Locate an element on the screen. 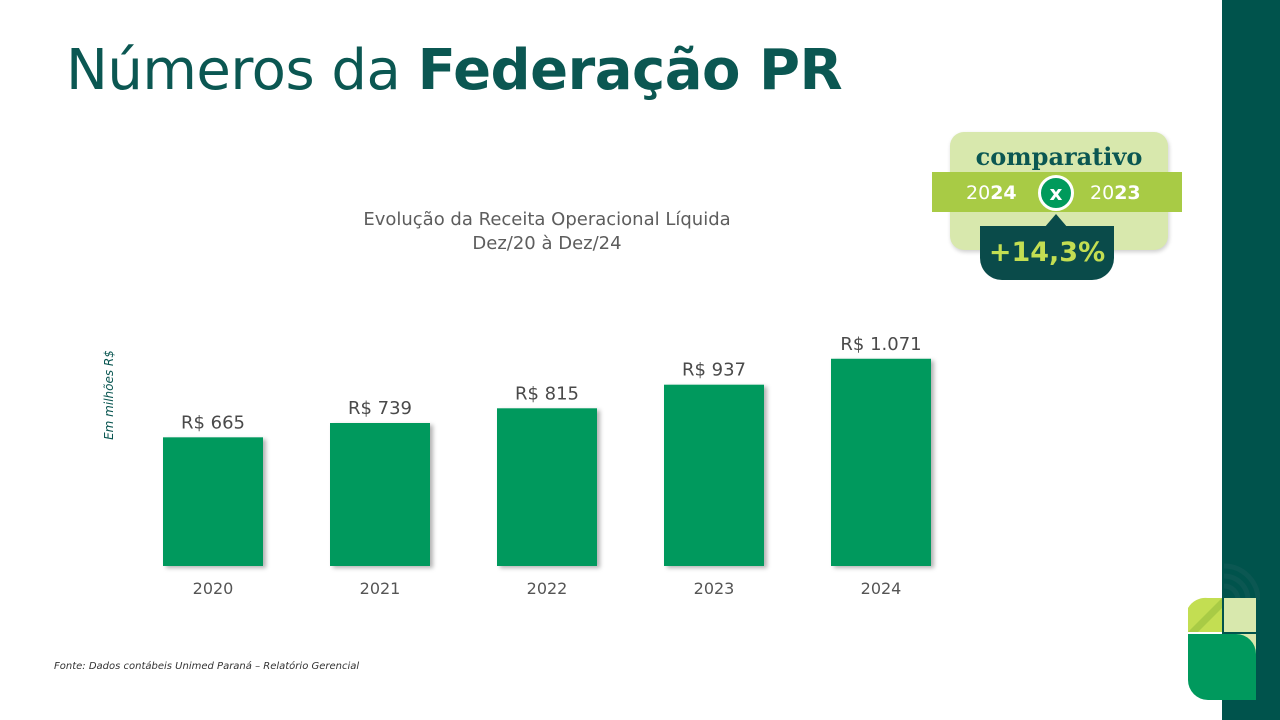 This screenshot has height=720, width=1280. data-label-2020: R$ 665 is located at coordinates (213, 422).